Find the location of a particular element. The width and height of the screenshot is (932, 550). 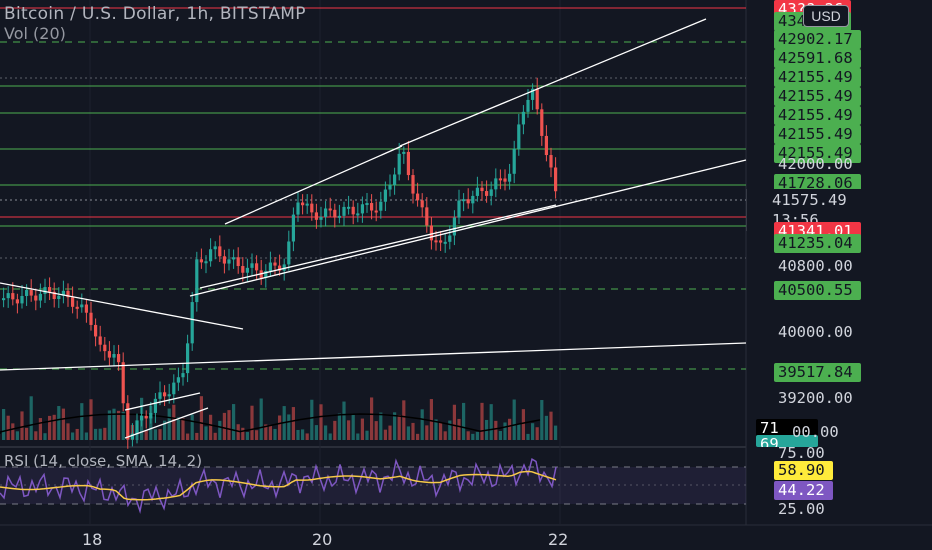

currency-button: USD is located at coordinates (826, 16).